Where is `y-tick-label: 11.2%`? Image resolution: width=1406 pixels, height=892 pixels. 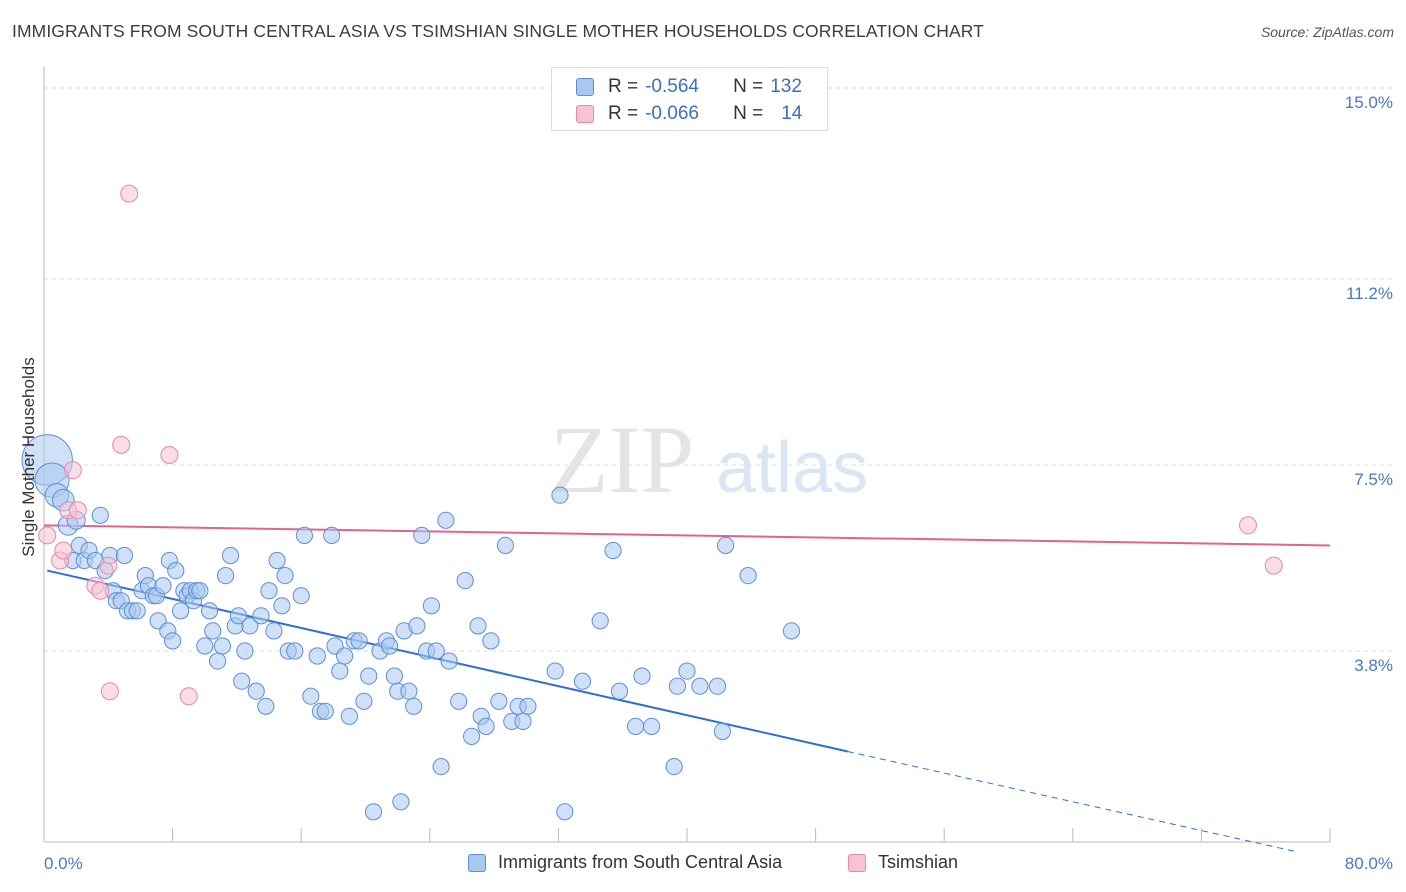
y-tick-label: 11.2% is located at coordinates (1369, 293).